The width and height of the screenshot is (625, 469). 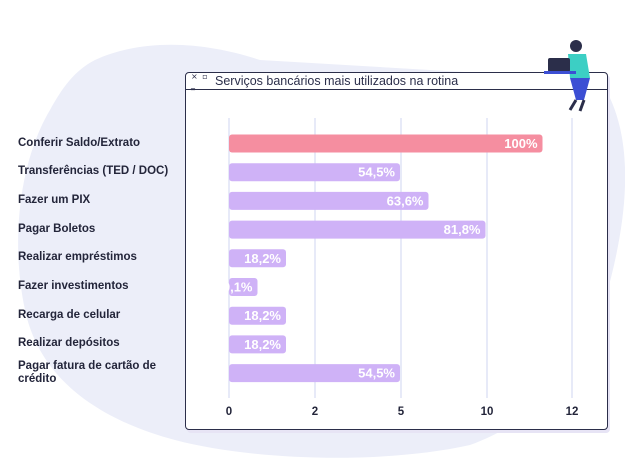 I want to click on x-tick-label: 0, so click(x=229, y=412).